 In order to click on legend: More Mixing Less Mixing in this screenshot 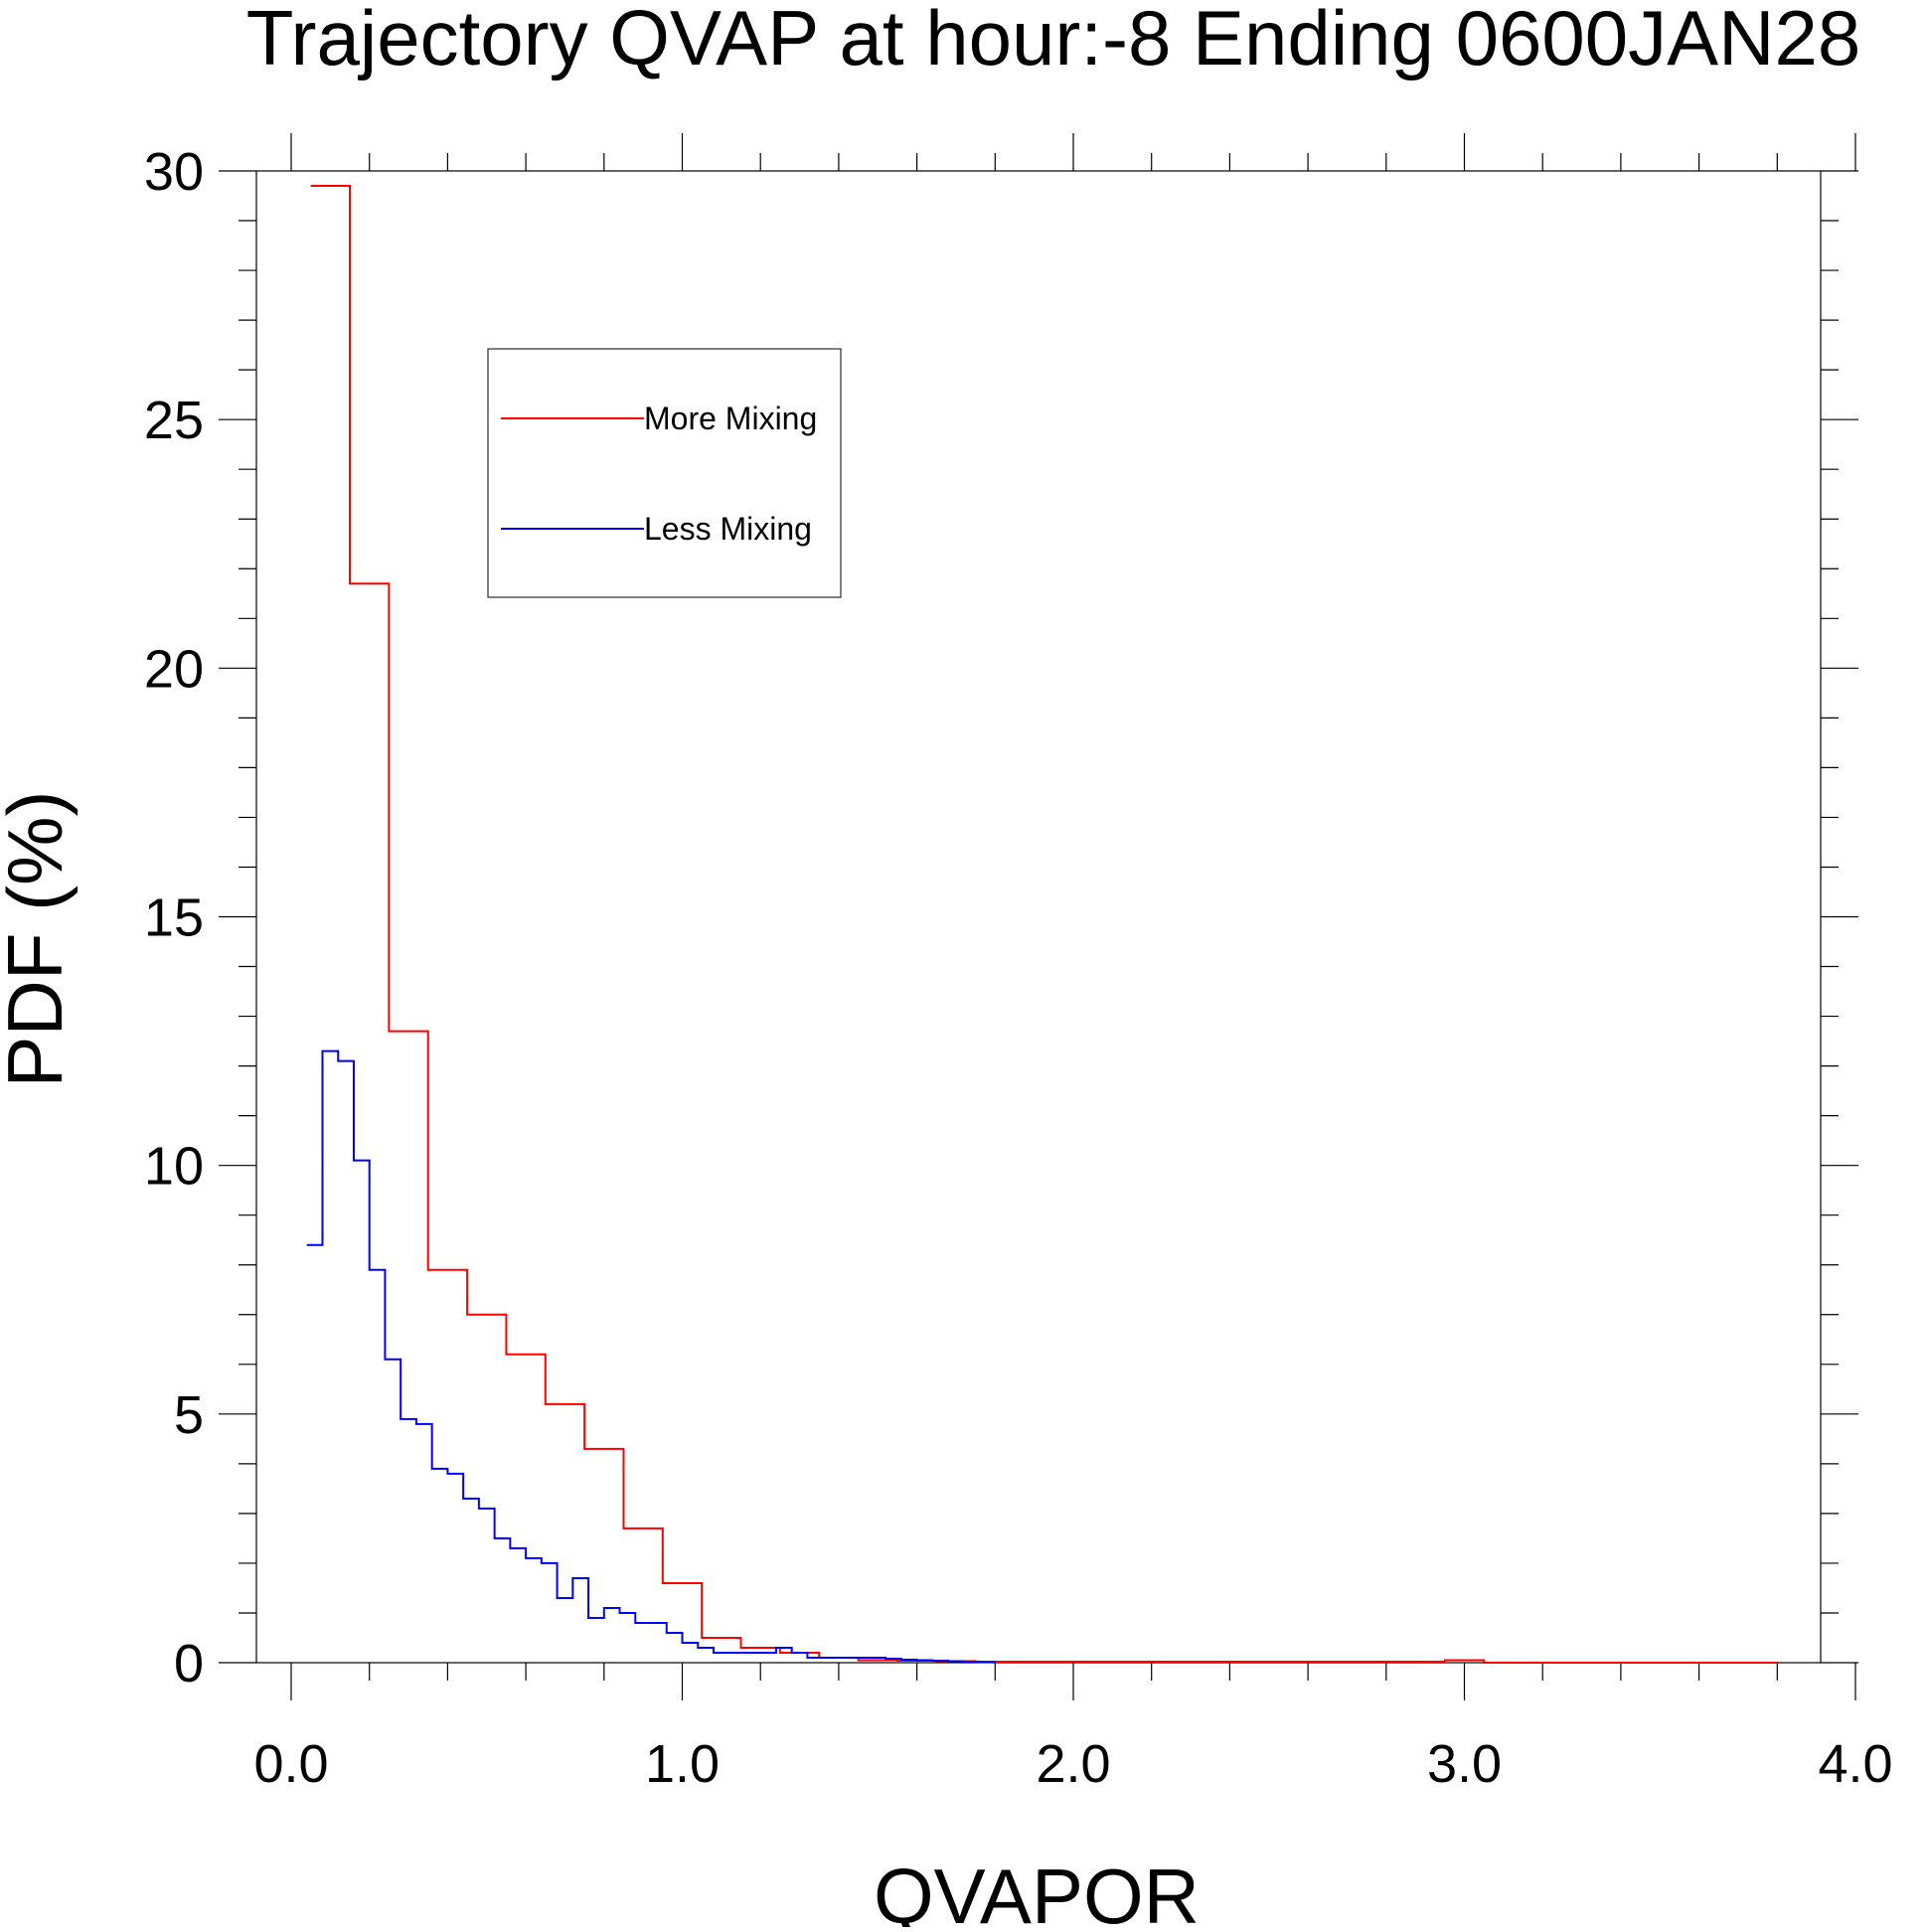, I will do `click(664, 473)`.